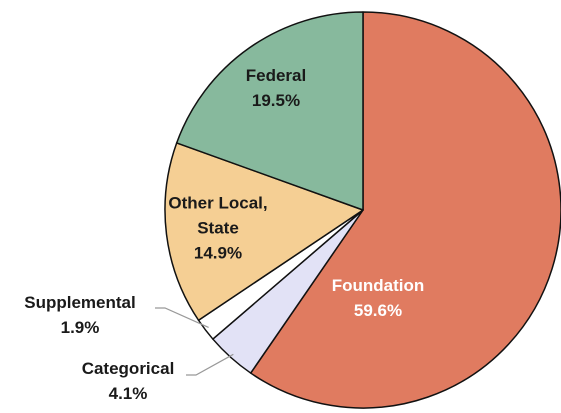 This screenshot has height=413, width=561. Describe the element at coordinates (80, 302) in the screenshot. I see `category-label: Supplemental` at that location.